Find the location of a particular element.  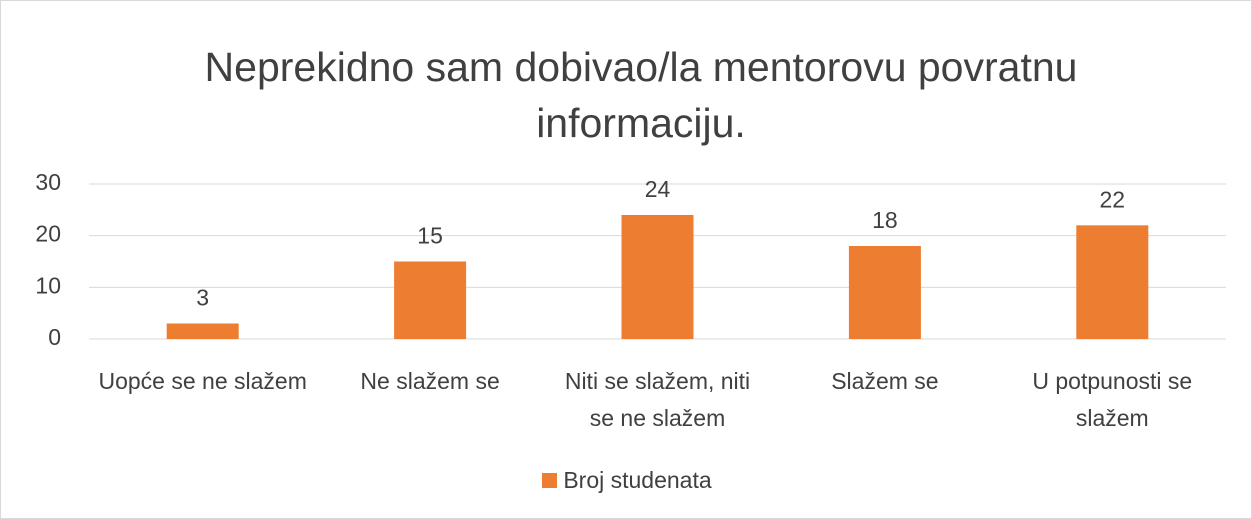

x-tick-label: Slažem se is located at coordinates (885, 381).